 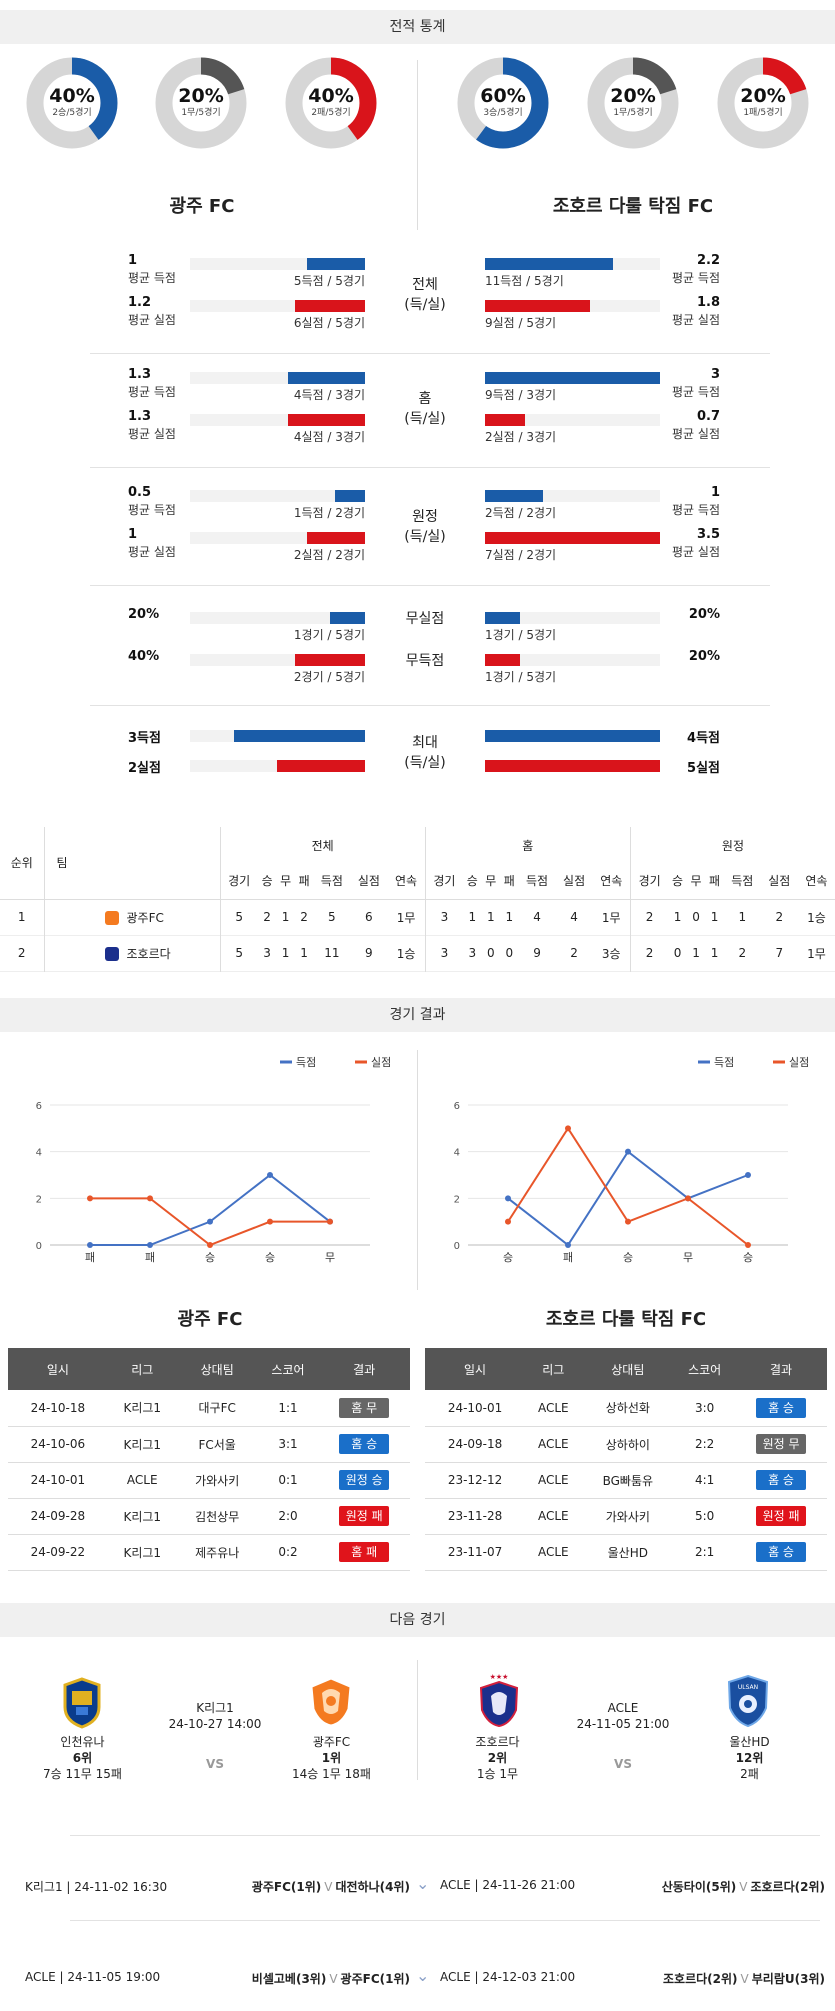 What do you see at coordinates (288, 1516) in the screenshot?
I see `results-score: 2:0` at bounding box center [288, 1516].